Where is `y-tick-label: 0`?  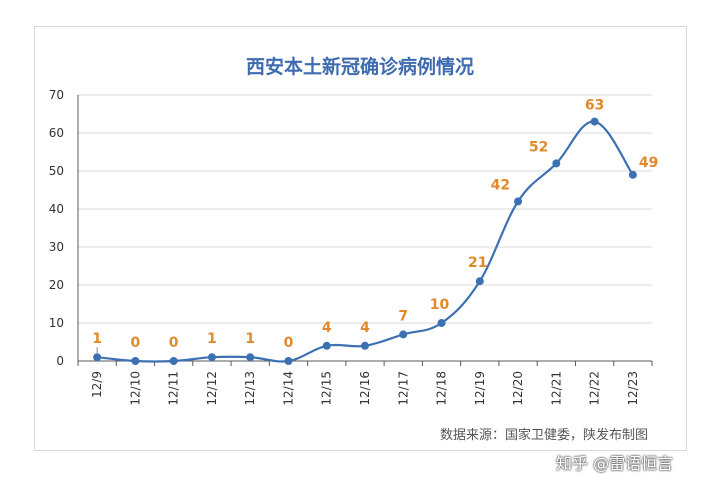
y-tick-label: 0 is located at coordinates (60, 361).